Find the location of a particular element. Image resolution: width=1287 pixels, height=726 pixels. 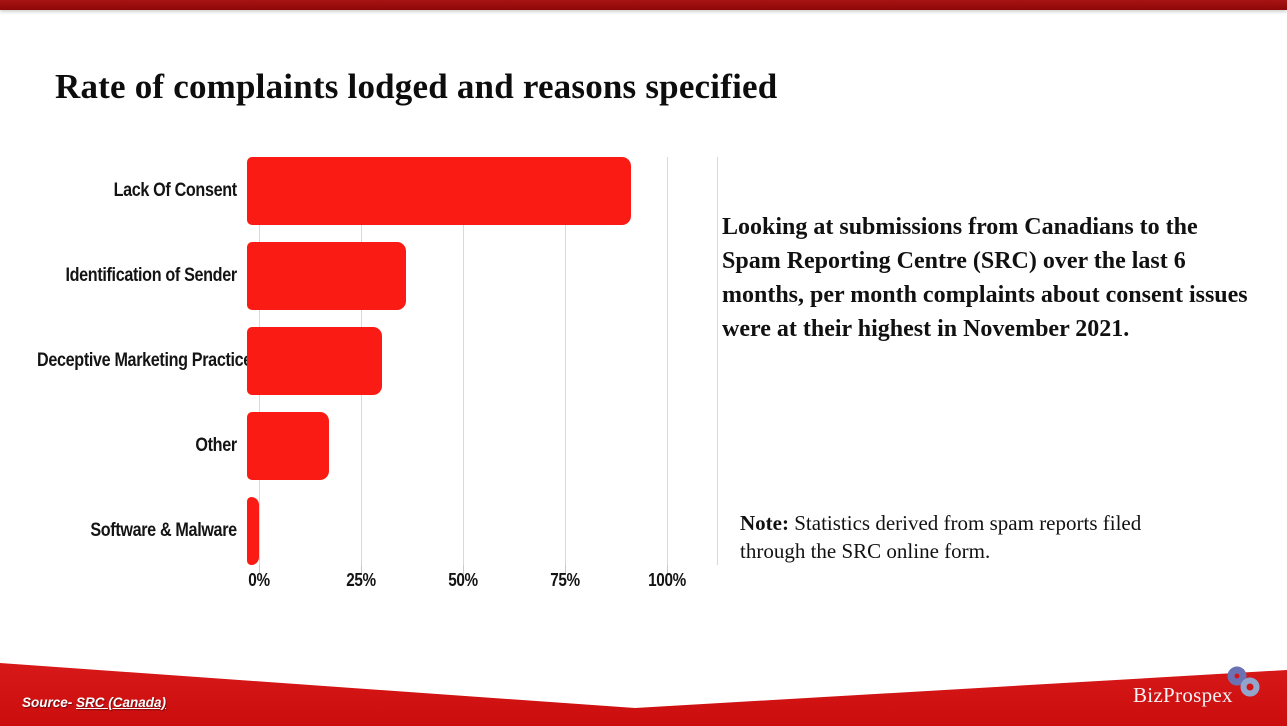

source-line: Source- SRC (Canada) is located at coordinates (94, 702).